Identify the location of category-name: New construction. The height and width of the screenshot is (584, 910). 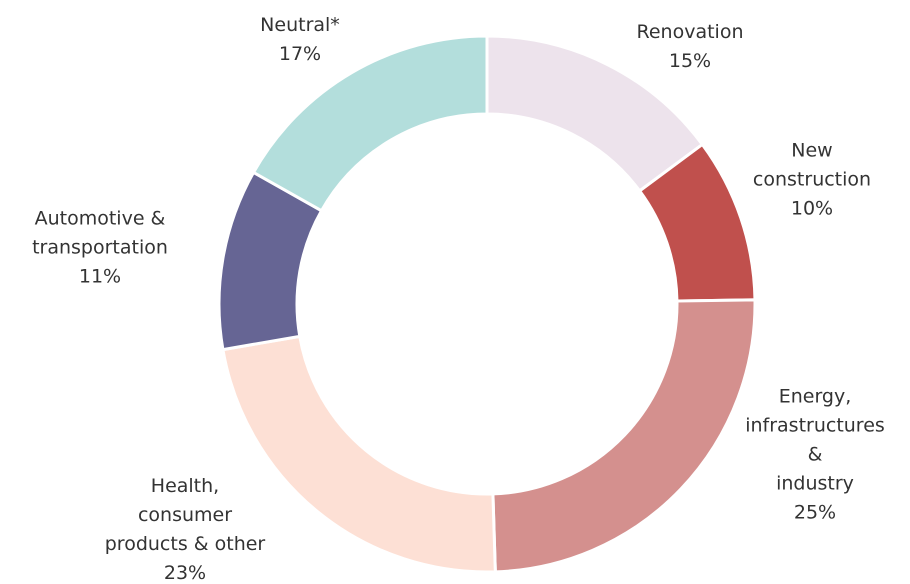
(812, 165).